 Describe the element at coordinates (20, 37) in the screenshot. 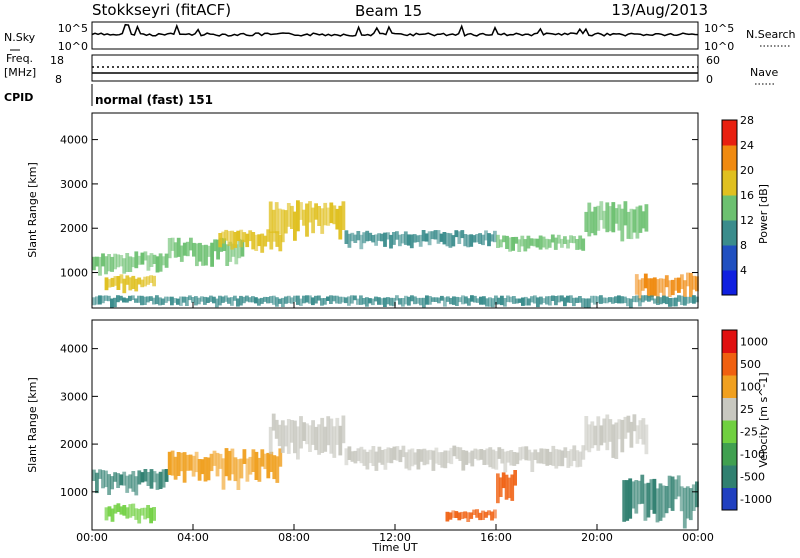

I see `noise-left-label: N.Sky` at that location.